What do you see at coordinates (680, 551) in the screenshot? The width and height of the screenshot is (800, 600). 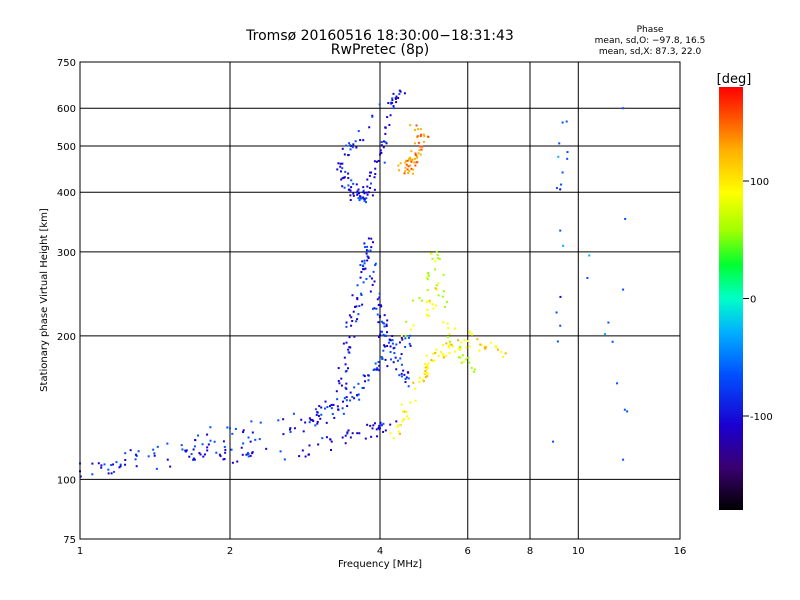 I see `x-tick-label: 16` at bounding box center [680, 551].